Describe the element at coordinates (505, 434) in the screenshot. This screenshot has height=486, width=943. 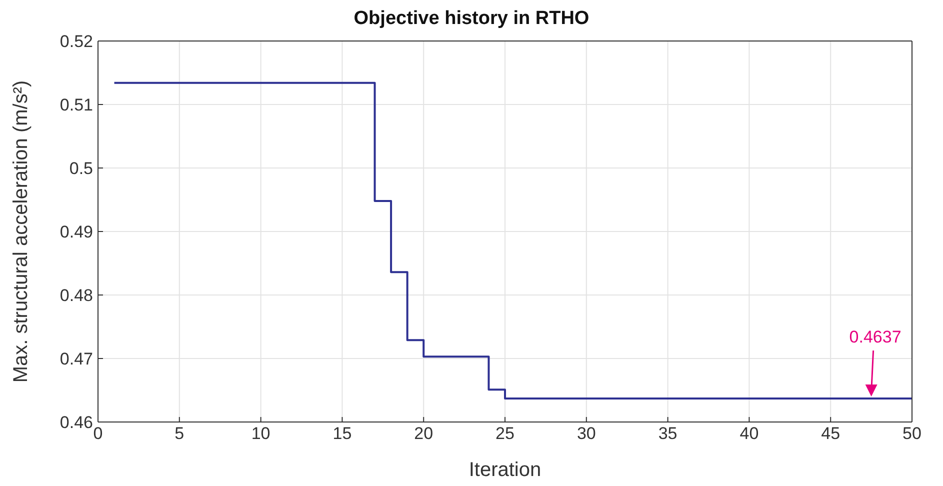
I see `x-tick-label: 25` at that location.